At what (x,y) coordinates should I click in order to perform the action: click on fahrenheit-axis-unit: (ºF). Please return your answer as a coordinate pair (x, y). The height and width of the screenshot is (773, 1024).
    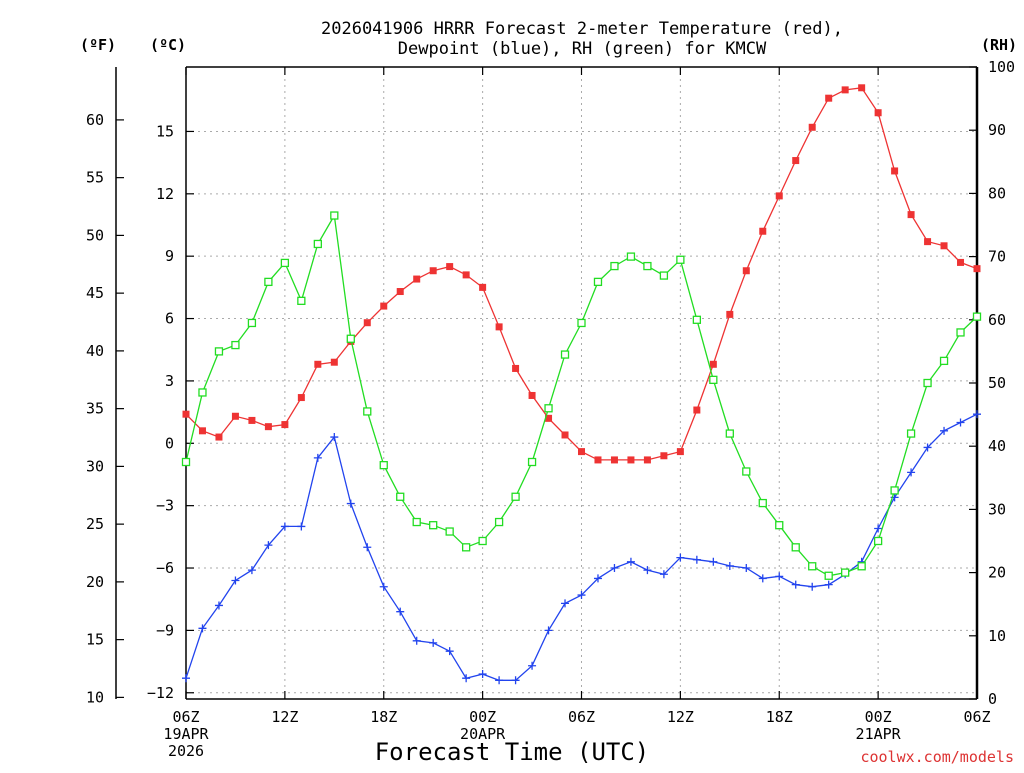
    Looking at the image, I should click on (98, 45).